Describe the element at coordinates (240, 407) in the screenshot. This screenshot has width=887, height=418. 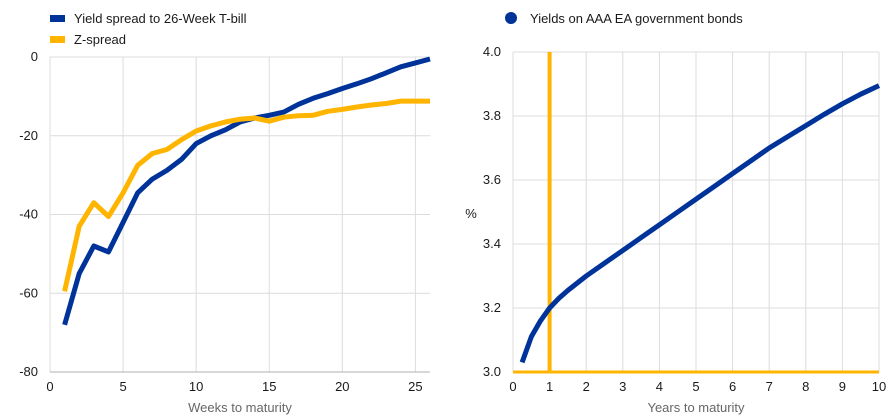
I see `x-axis-title: Weeks to maturity` at that location.